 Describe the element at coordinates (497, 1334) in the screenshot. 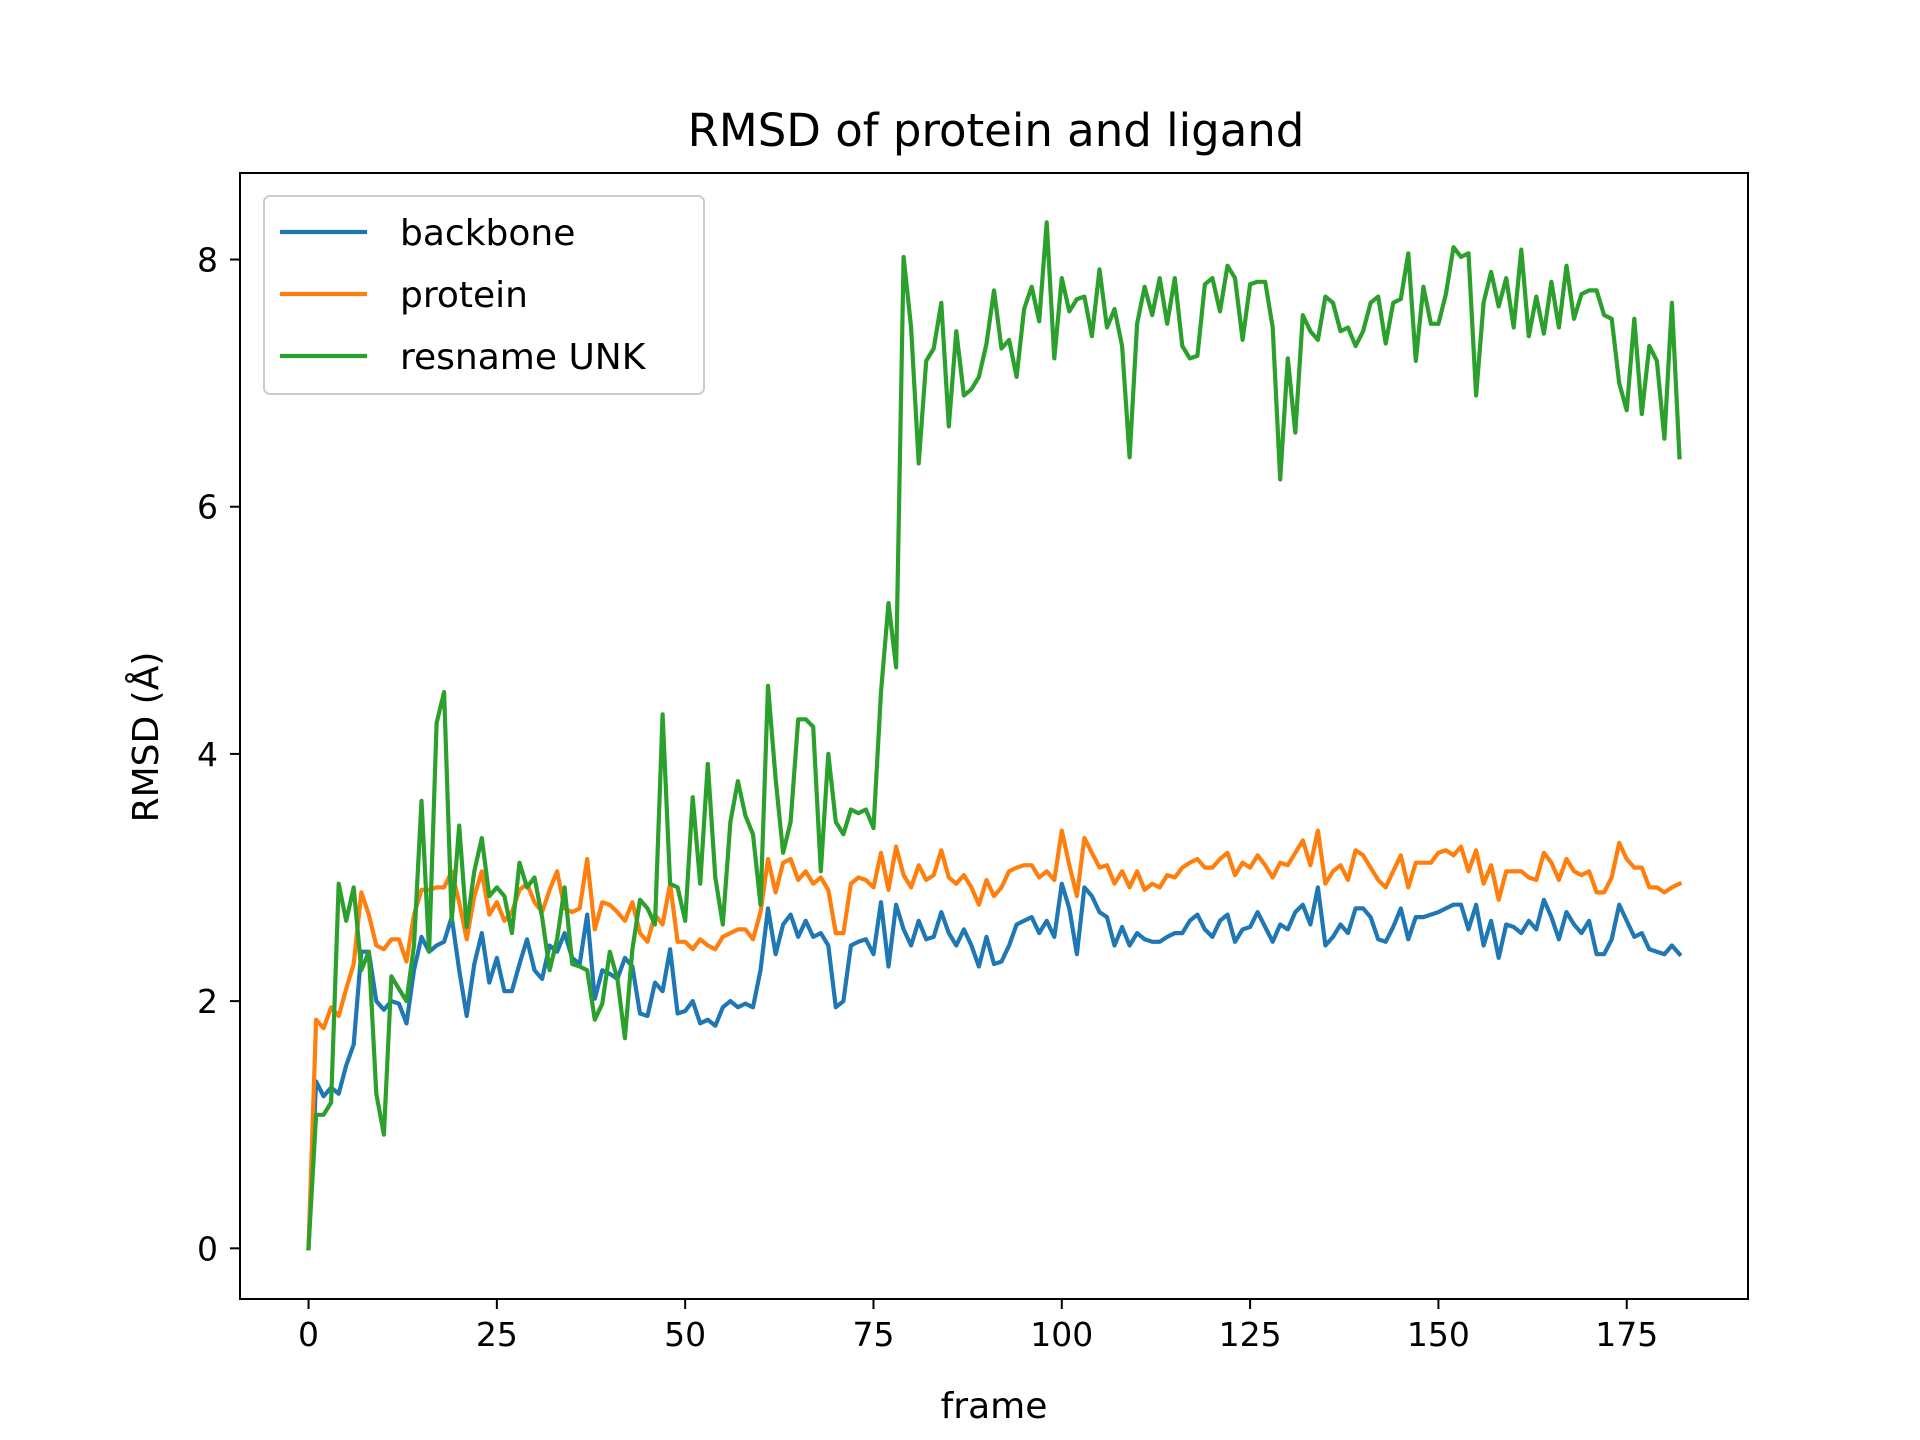

I see `x-tick-label: 25` at that location.